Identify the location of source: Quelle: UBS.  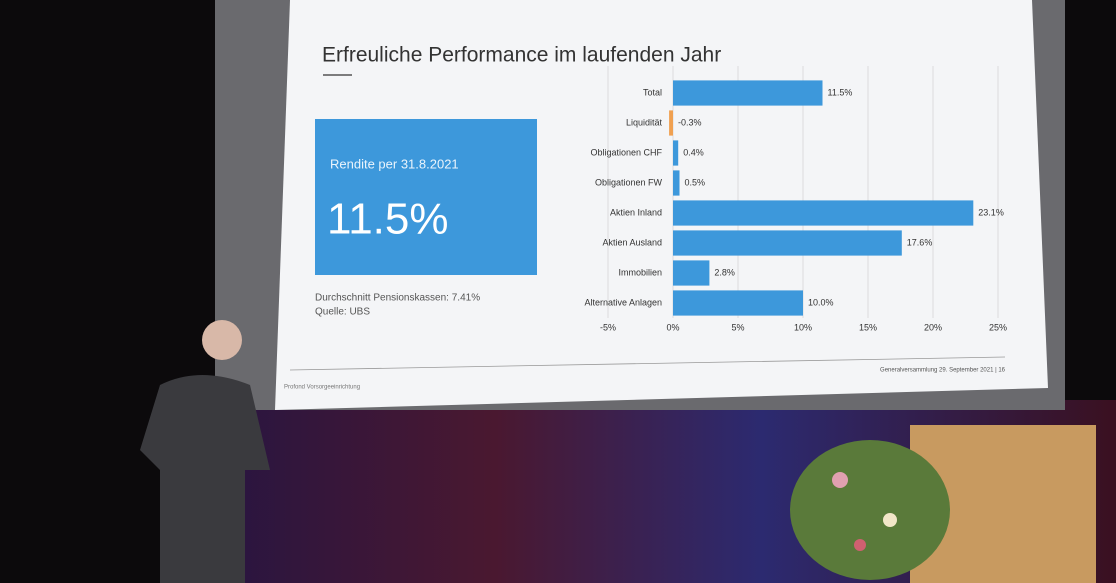
(342, 312).